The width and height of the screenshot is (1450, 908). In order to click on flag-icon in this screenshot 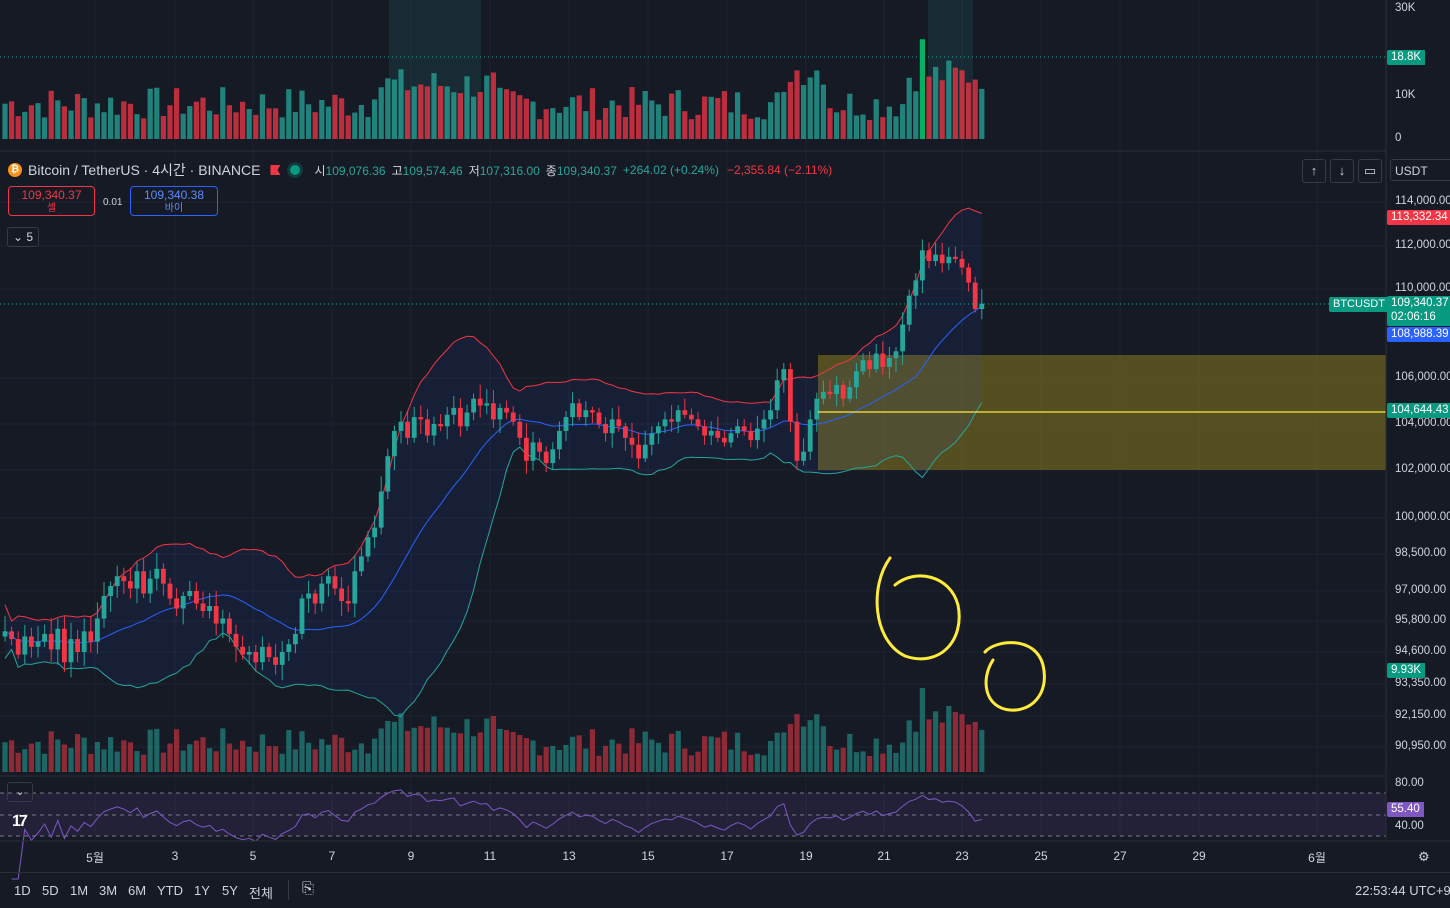, I will do `click(275, 170)`.